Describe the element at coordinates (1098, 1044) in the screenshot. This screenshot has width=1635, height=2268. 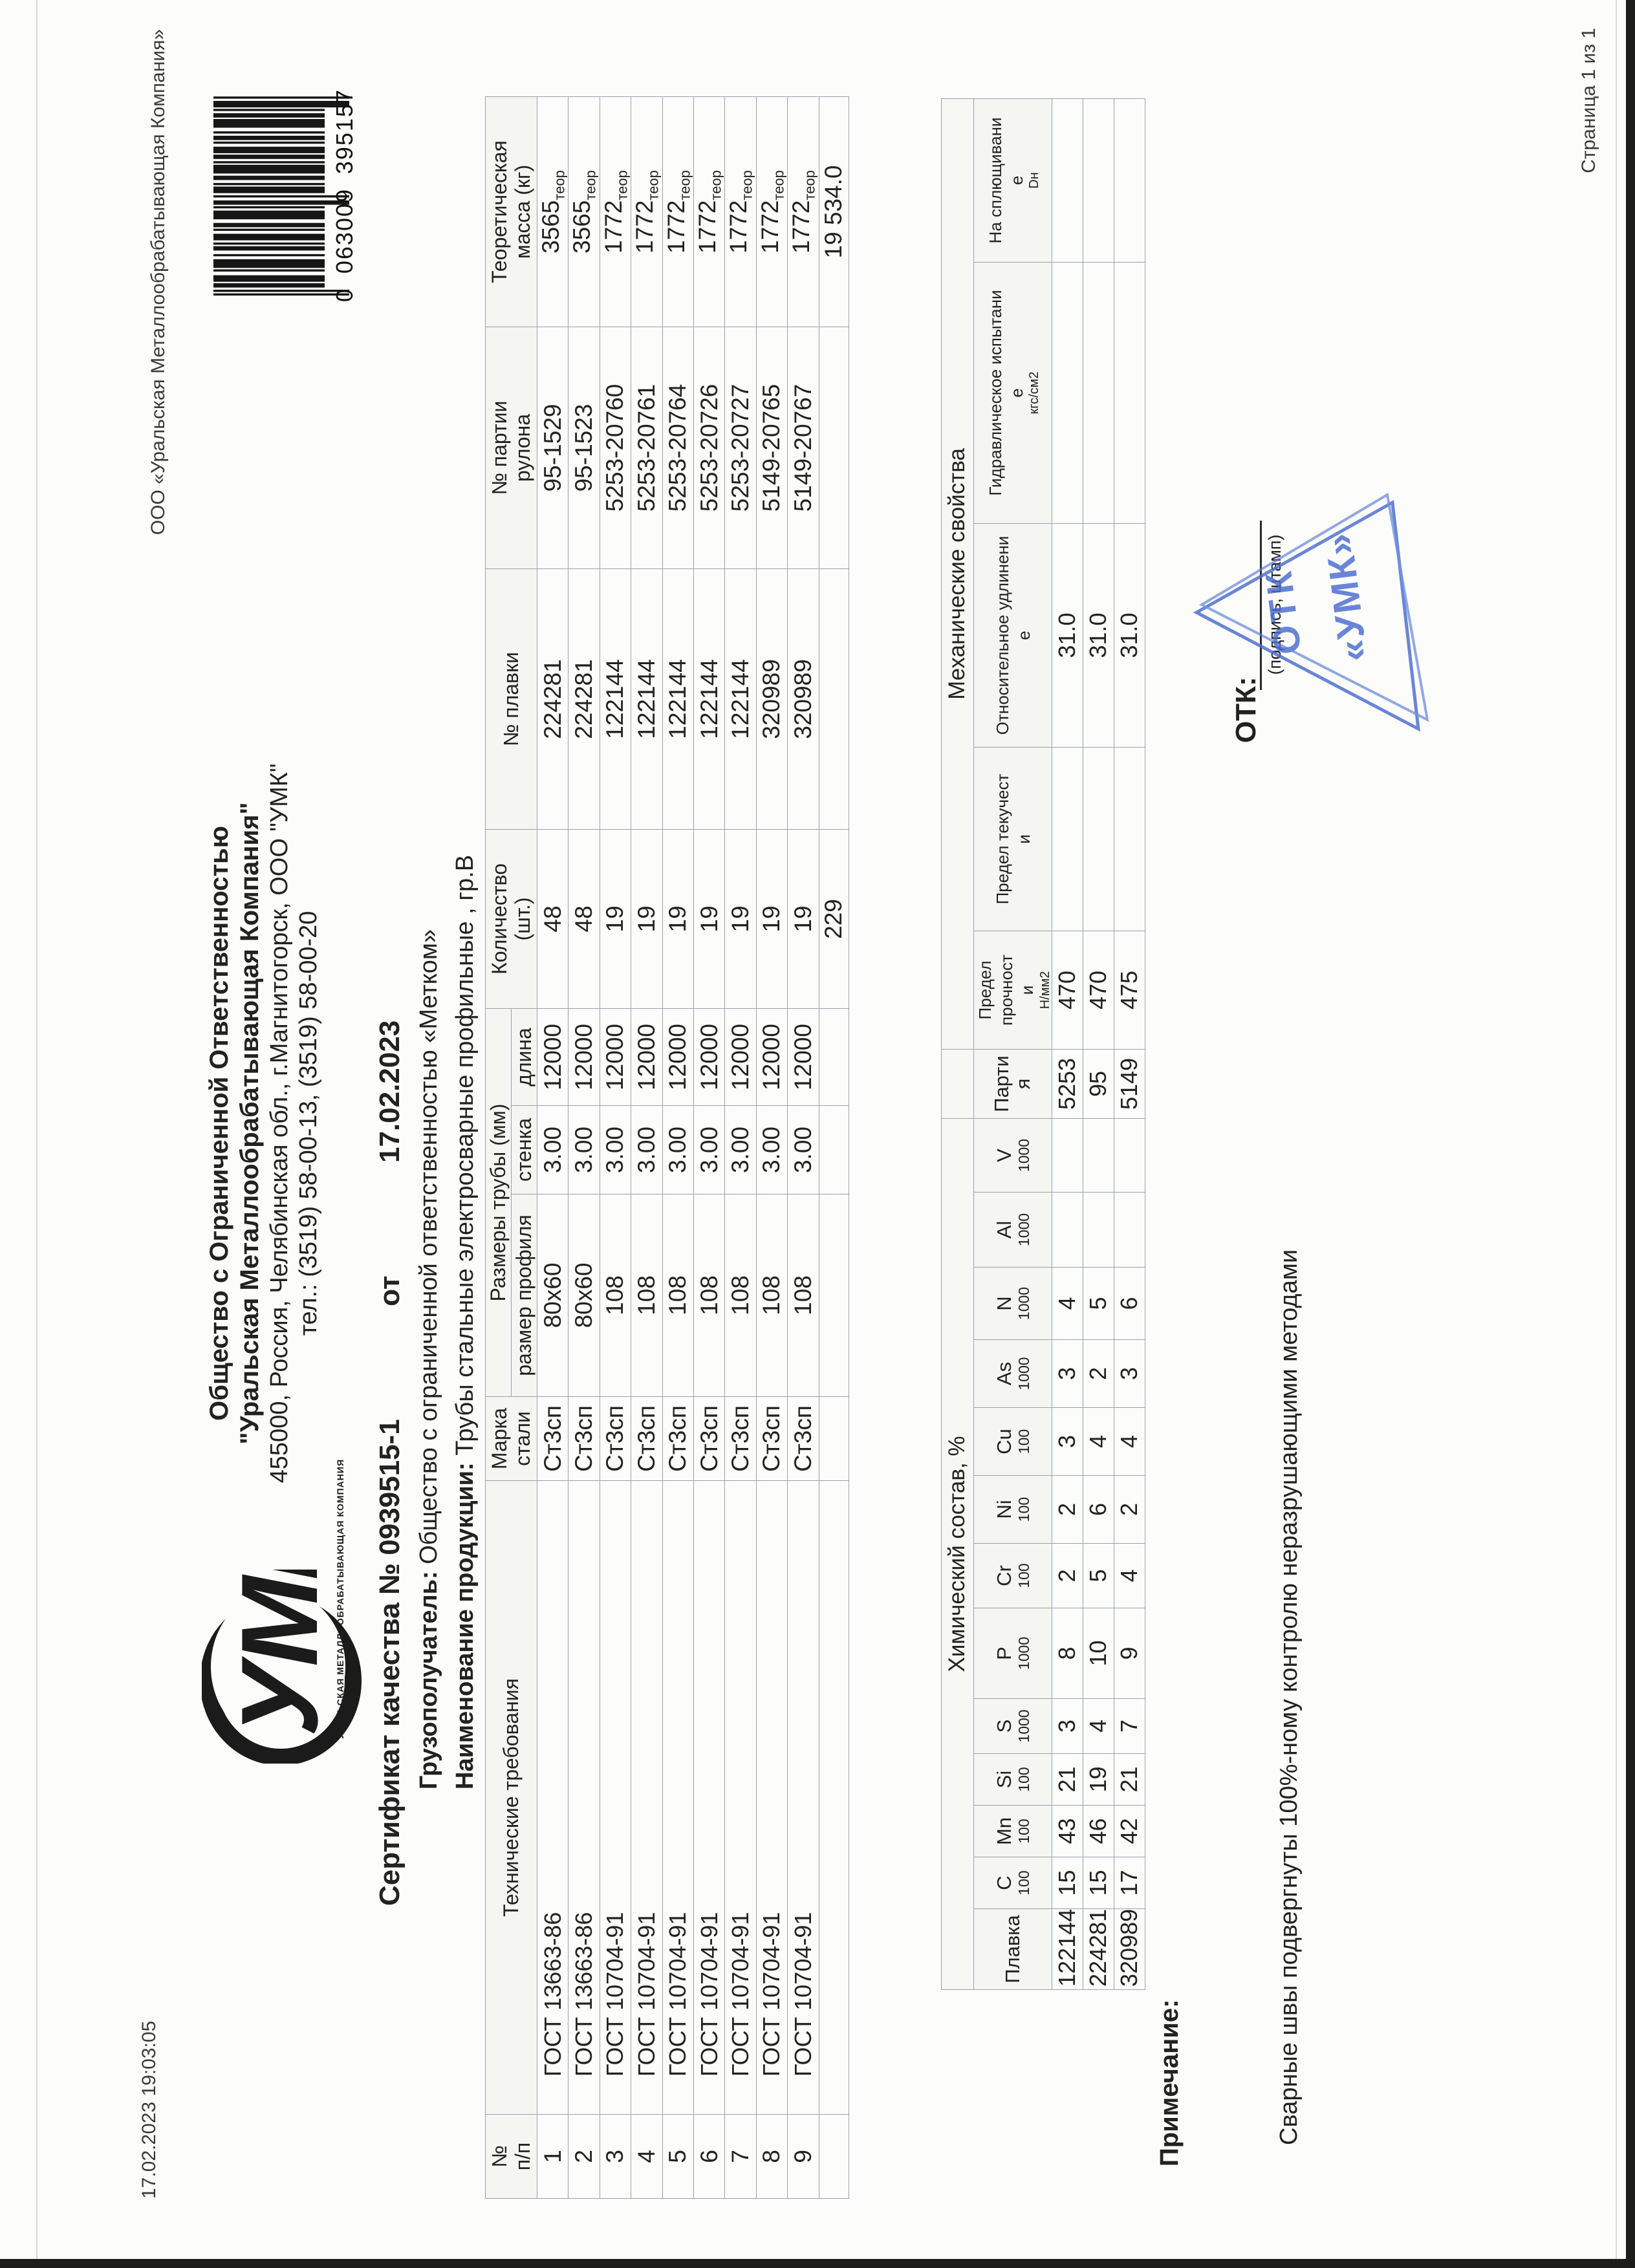
I see `table-row: 224281 15 46 19 4 10 5 6 4 2 5 95 470 31.0` at that location.